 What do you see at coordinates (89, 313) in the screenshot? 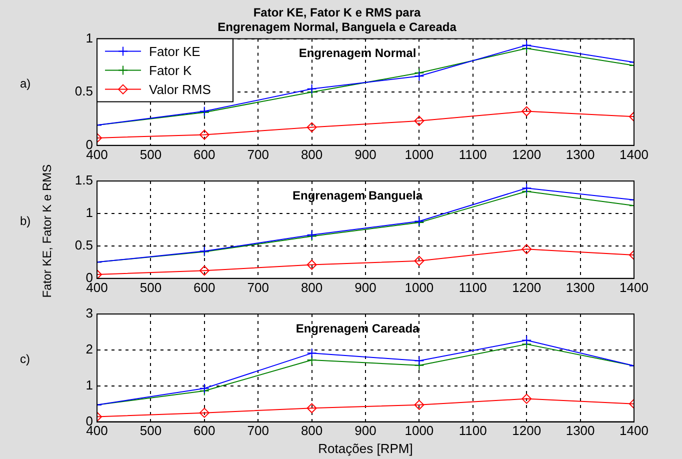
I see `y-tick-label: 3` at bounding box center [89, 313].